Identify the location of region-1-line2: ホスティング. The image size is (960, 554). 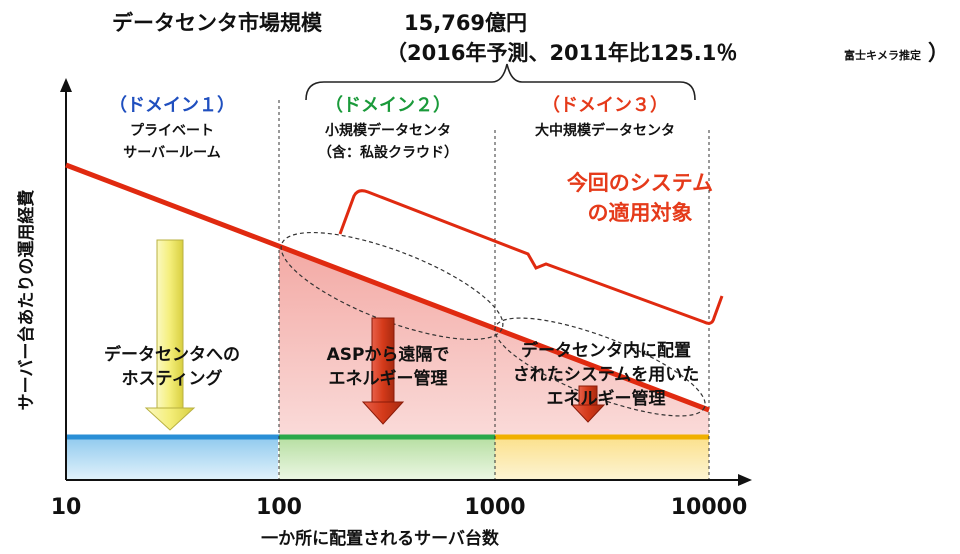
(172, 378).